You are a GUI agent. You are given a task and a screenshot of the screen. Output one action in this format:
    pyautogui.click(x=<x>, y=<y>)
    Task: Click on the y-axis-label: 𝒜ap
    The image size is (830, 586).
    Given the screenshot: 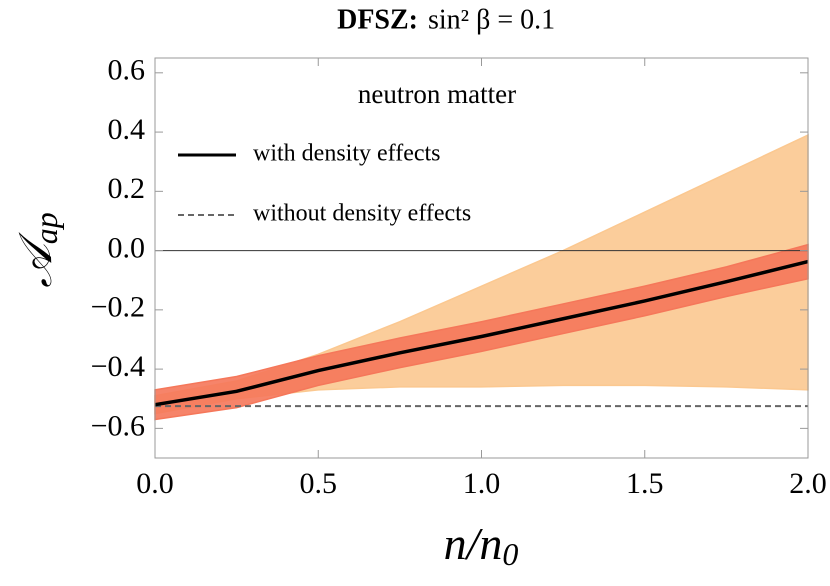 What is the action you would take?
    pyautogui.click(x=37, y=250)
    